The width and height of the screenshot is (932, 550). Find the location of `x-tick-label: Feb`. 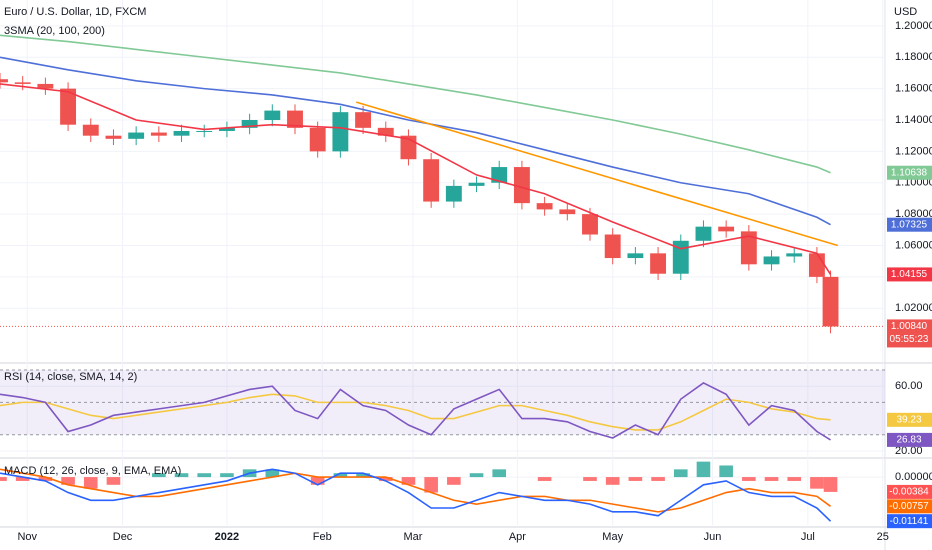

x-tick-label: Feb is located at coordinates (322, 537).